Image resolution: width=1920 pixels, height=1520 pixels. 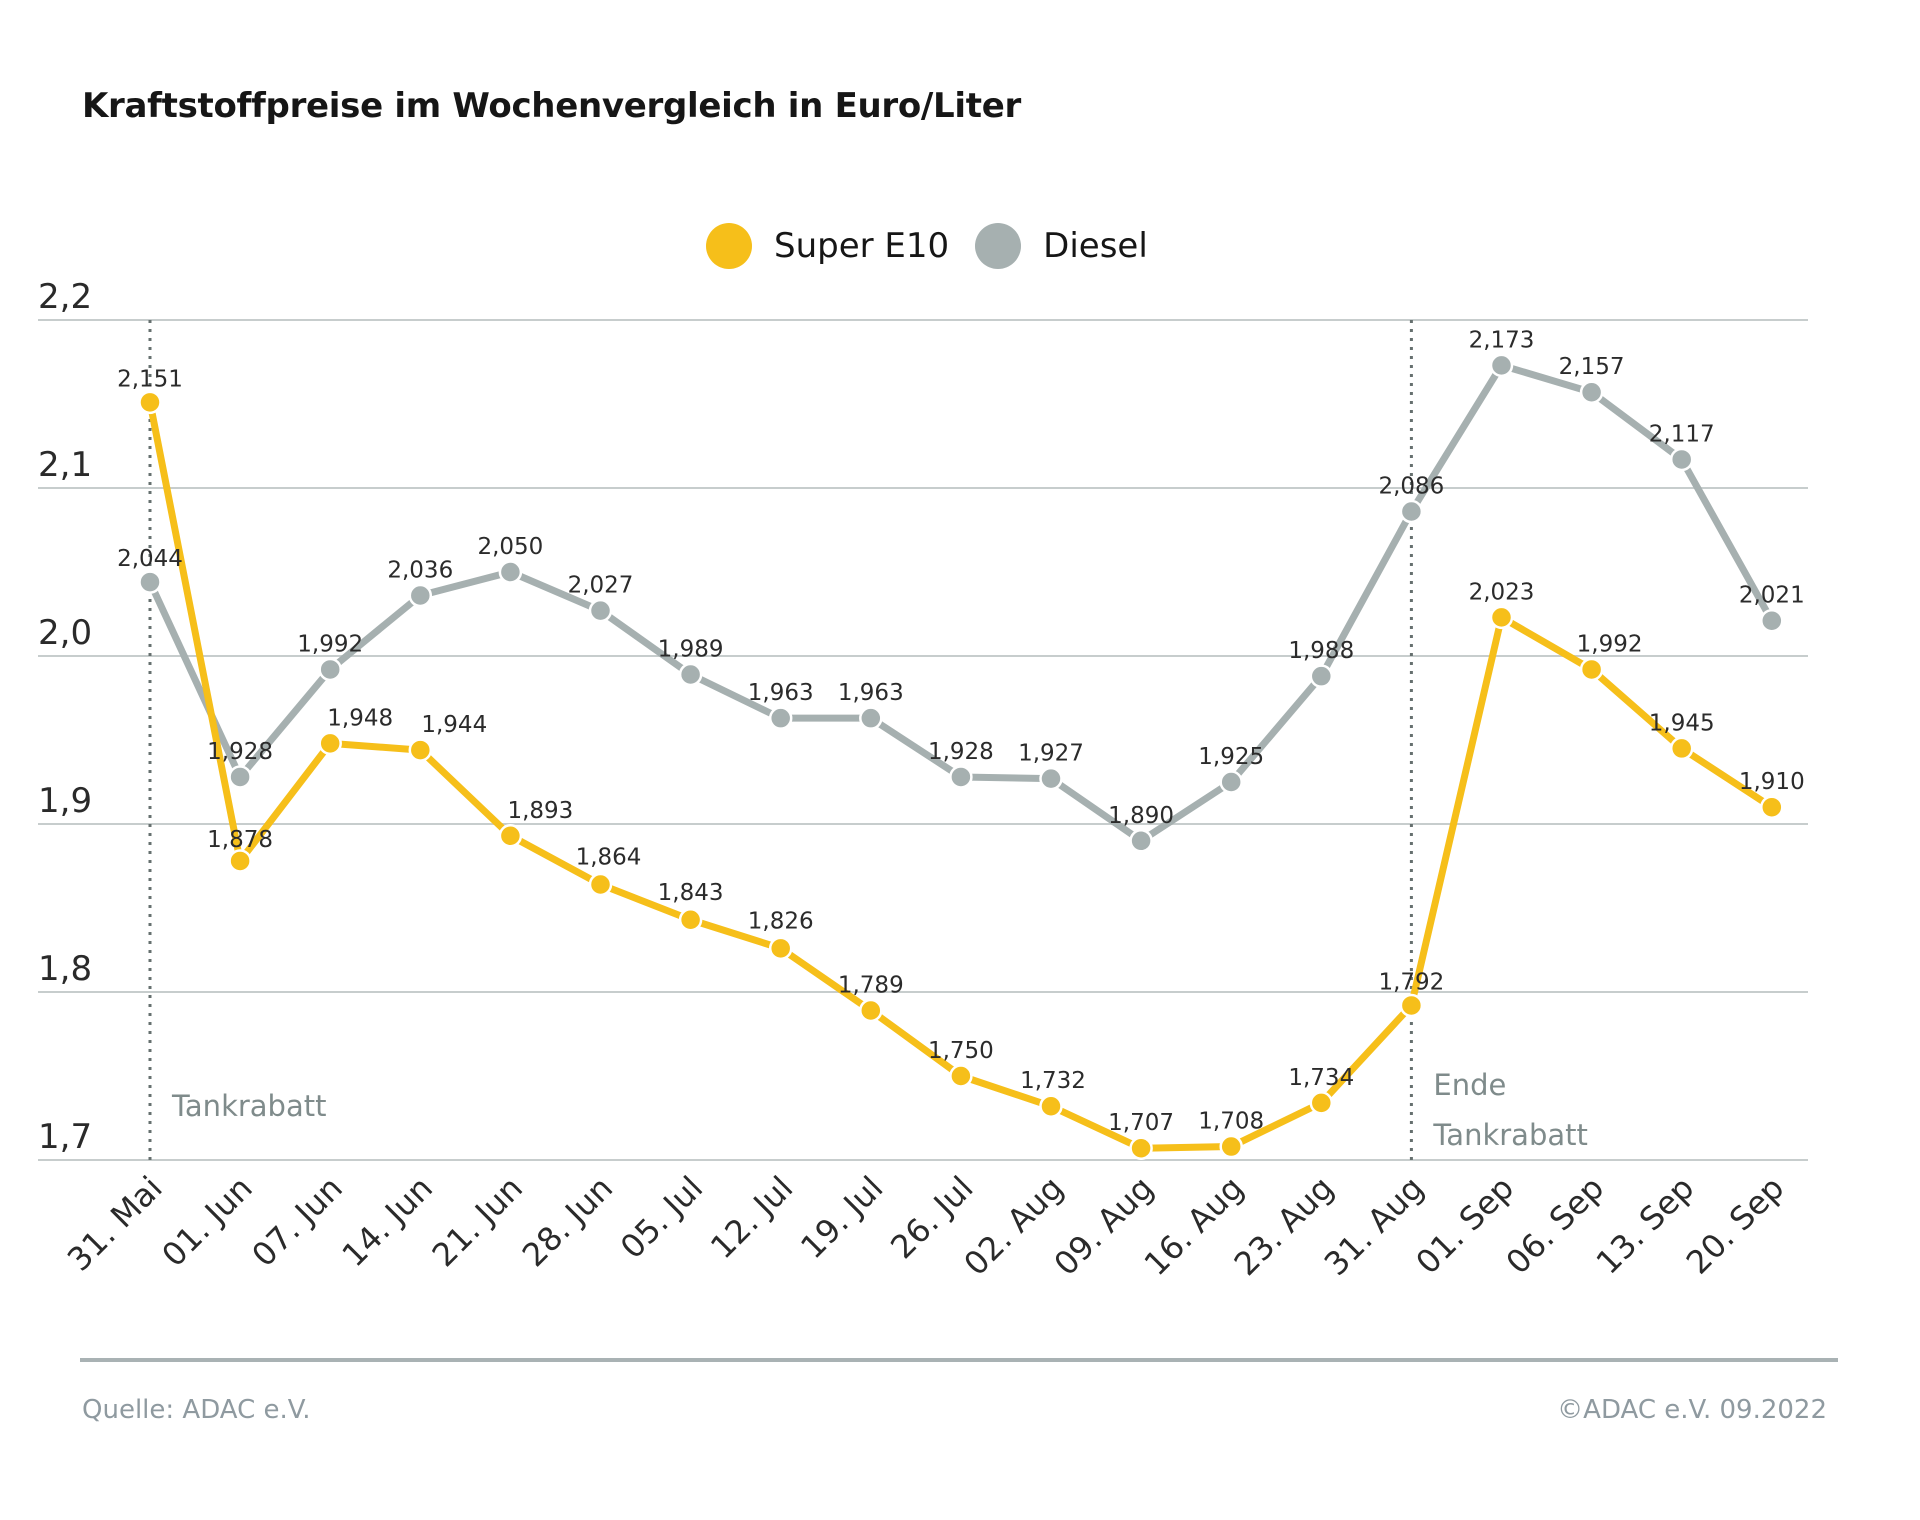 What do you see at coordinates (115, 1224) in the screenshot?
I see `x-tick-label: 31. Mai` at bounding box center [115, 1224].